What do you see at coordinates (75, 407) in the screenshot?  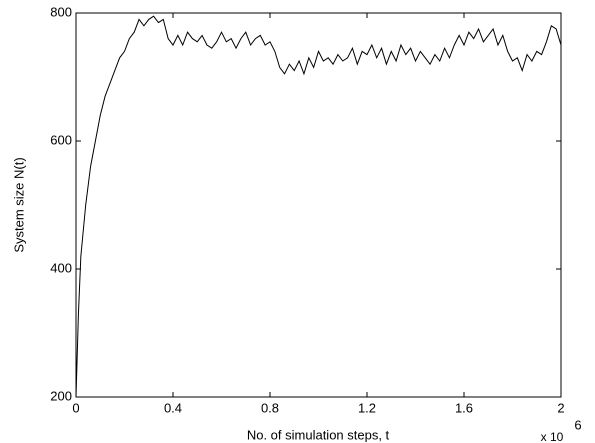 I see `x-tick-label: 0` at bounding box center [75, 407].